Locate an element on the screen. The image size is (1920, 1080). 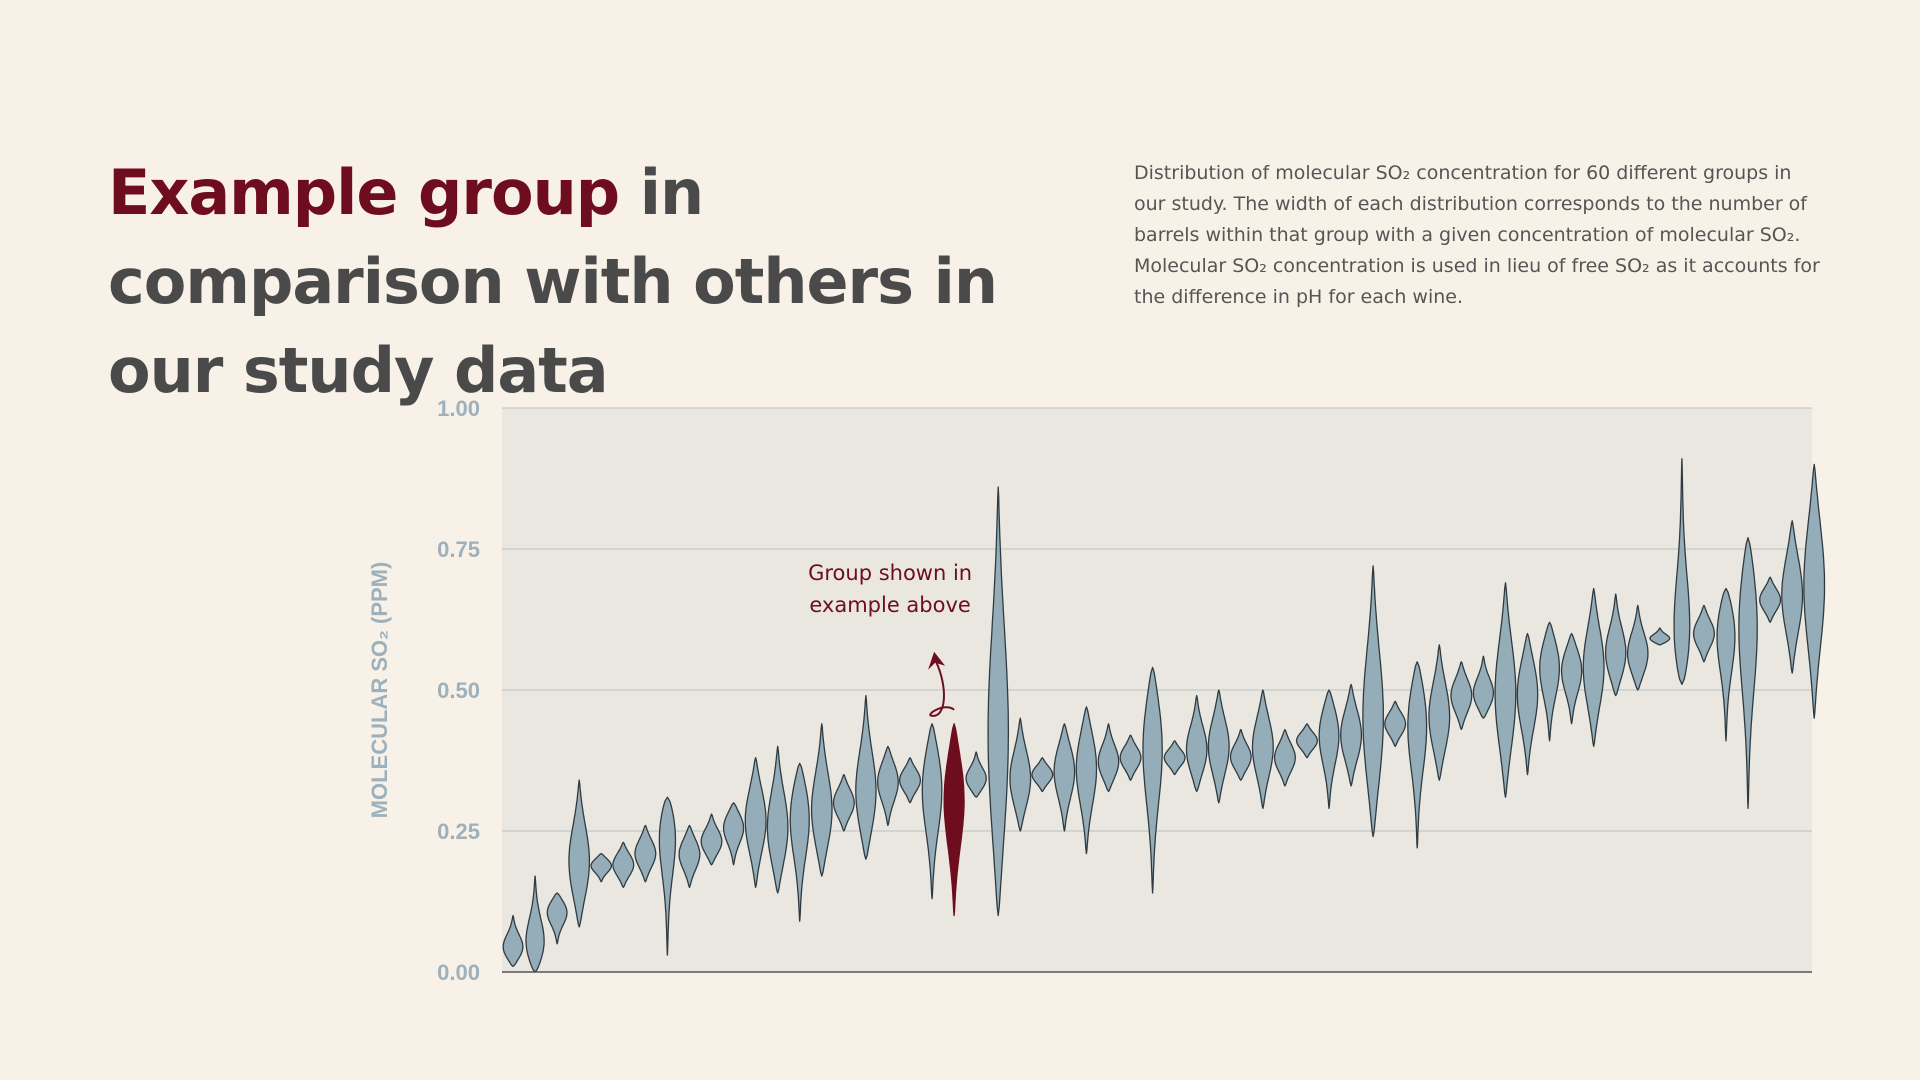
y-tick-label: 0.25 is located at coordinates (458, 831).